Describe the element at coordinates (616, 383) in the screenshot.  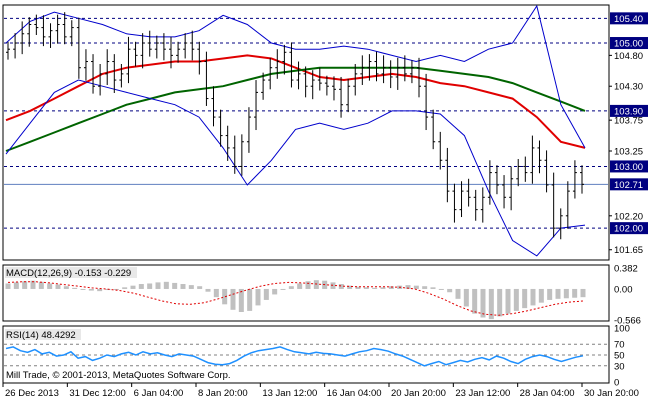
I see `rsi-tick-label: 0` at that location.